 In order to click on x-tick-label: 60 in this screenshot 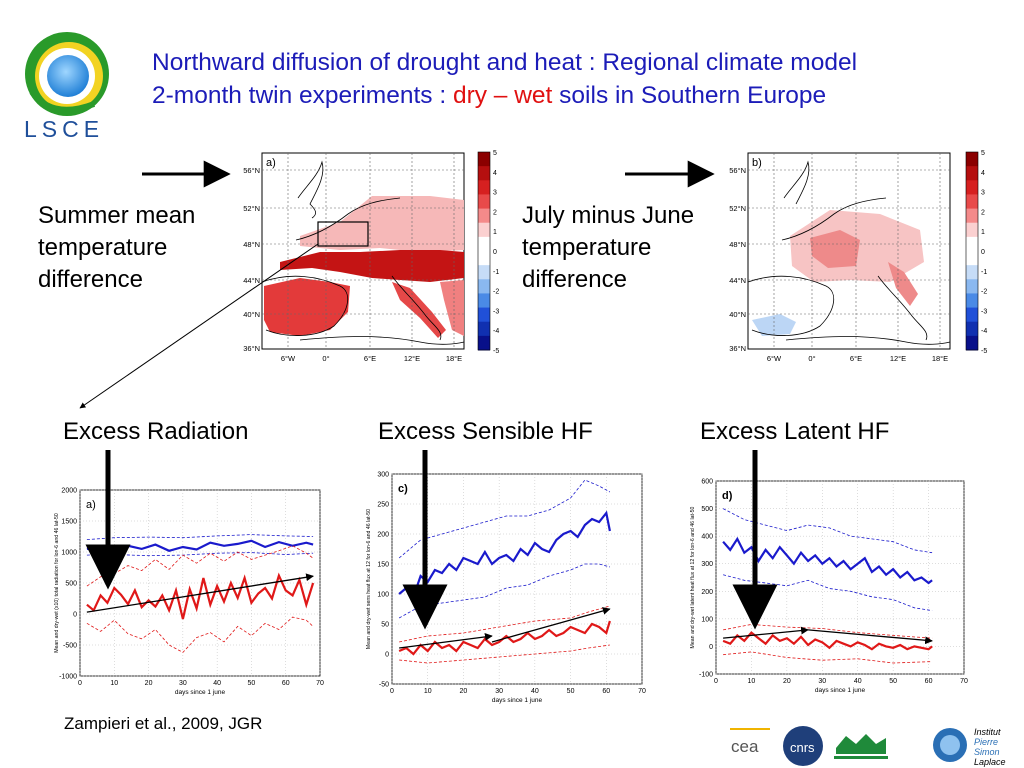, I will do `click(606, 691)`.